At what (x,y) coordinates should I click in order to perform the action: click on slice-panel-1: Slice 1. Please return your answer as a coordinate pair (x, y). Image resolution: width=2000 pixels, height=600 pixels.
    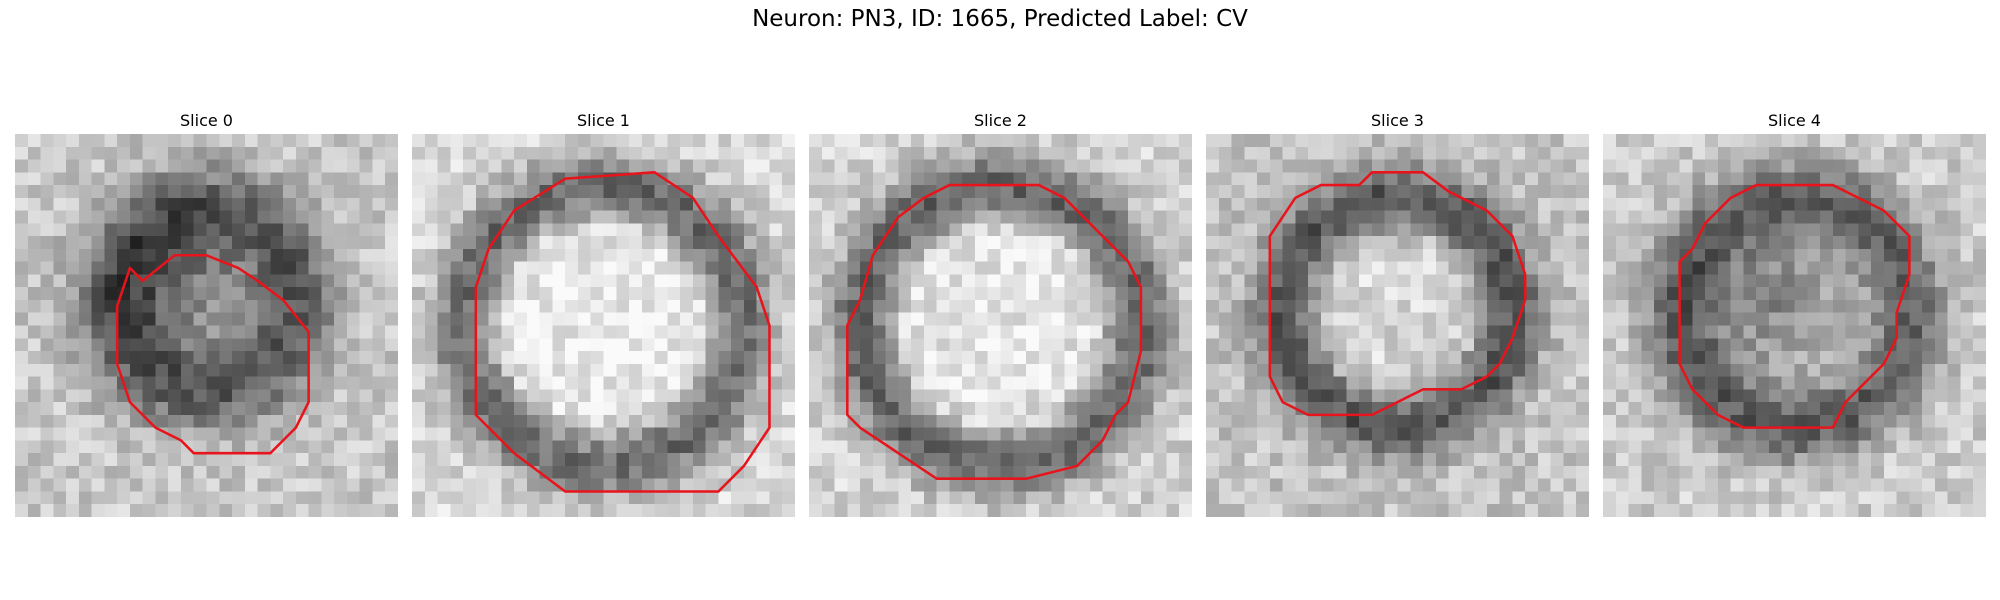
    Looking at the image, I should click on (603, 312).